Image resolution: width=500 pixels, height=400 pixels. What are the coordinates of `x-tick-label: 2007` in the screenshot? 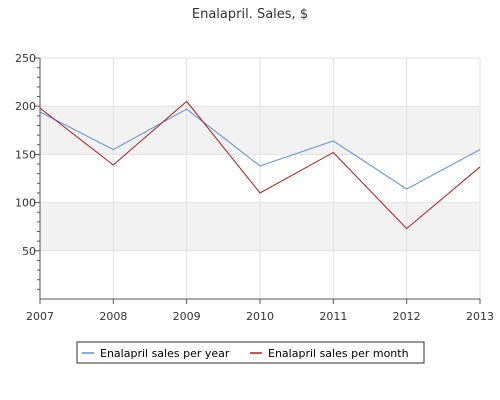 It's located at (40, 316).